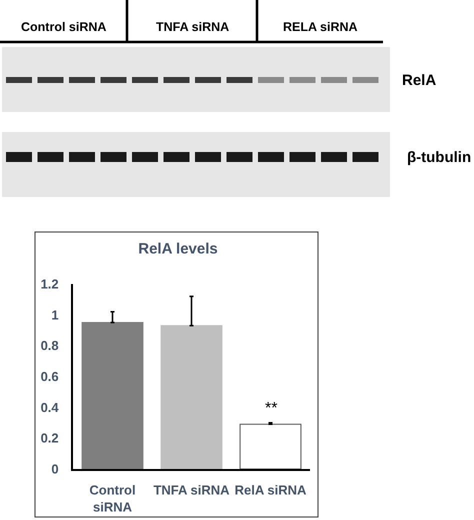 The width and height of the screenshot is (474, 520). I want to click on text: TNFA siRNA, so click(193, 27).